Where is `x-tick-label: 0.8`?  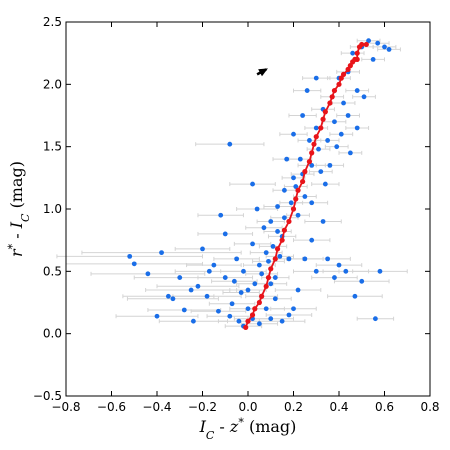 x-tick-label: 0.8 is located at coordinates (429, 407).